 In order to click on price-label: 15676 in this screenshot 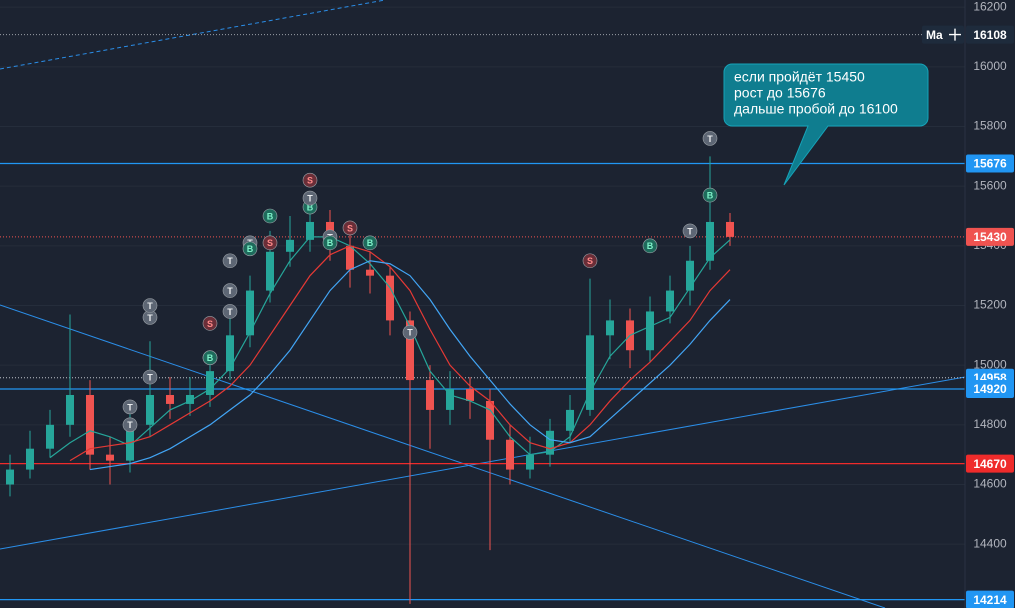, I will do `click(990, 164)`.